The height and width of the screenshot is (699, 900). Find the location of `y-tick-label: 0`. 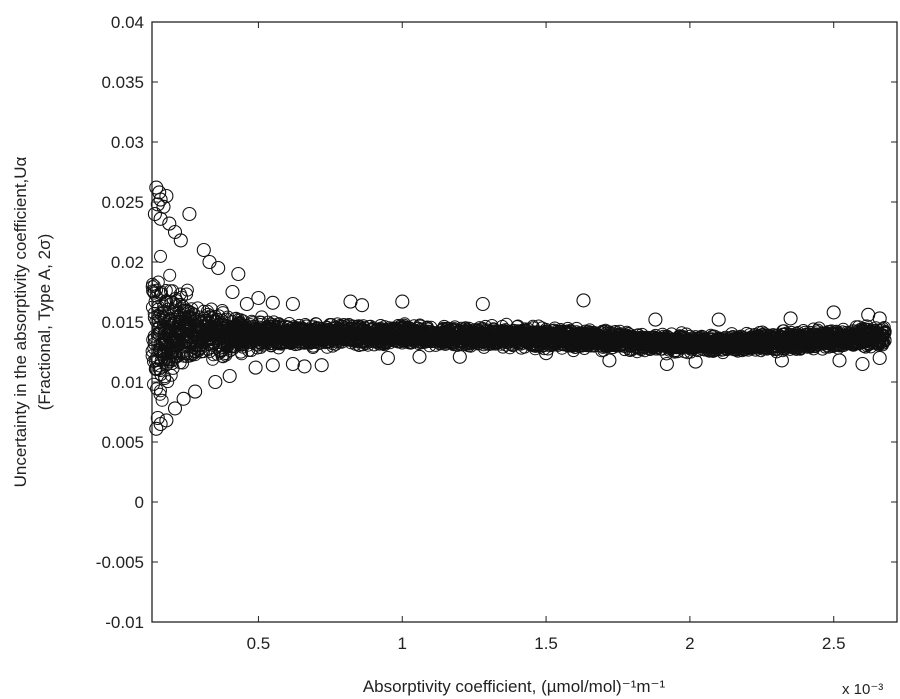

y-tick-label: 0 is located at coordinates (139, 502).